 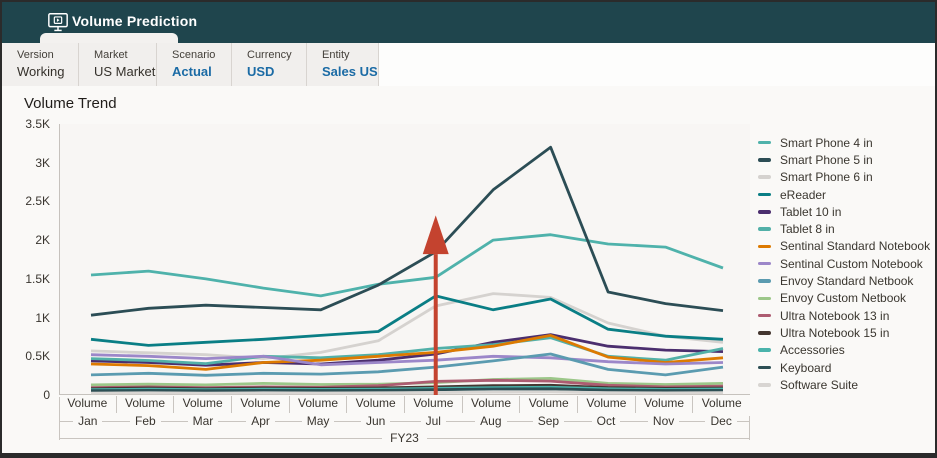 I want to click on y-tick-label: 0.5K, so click(x=37, y=356).